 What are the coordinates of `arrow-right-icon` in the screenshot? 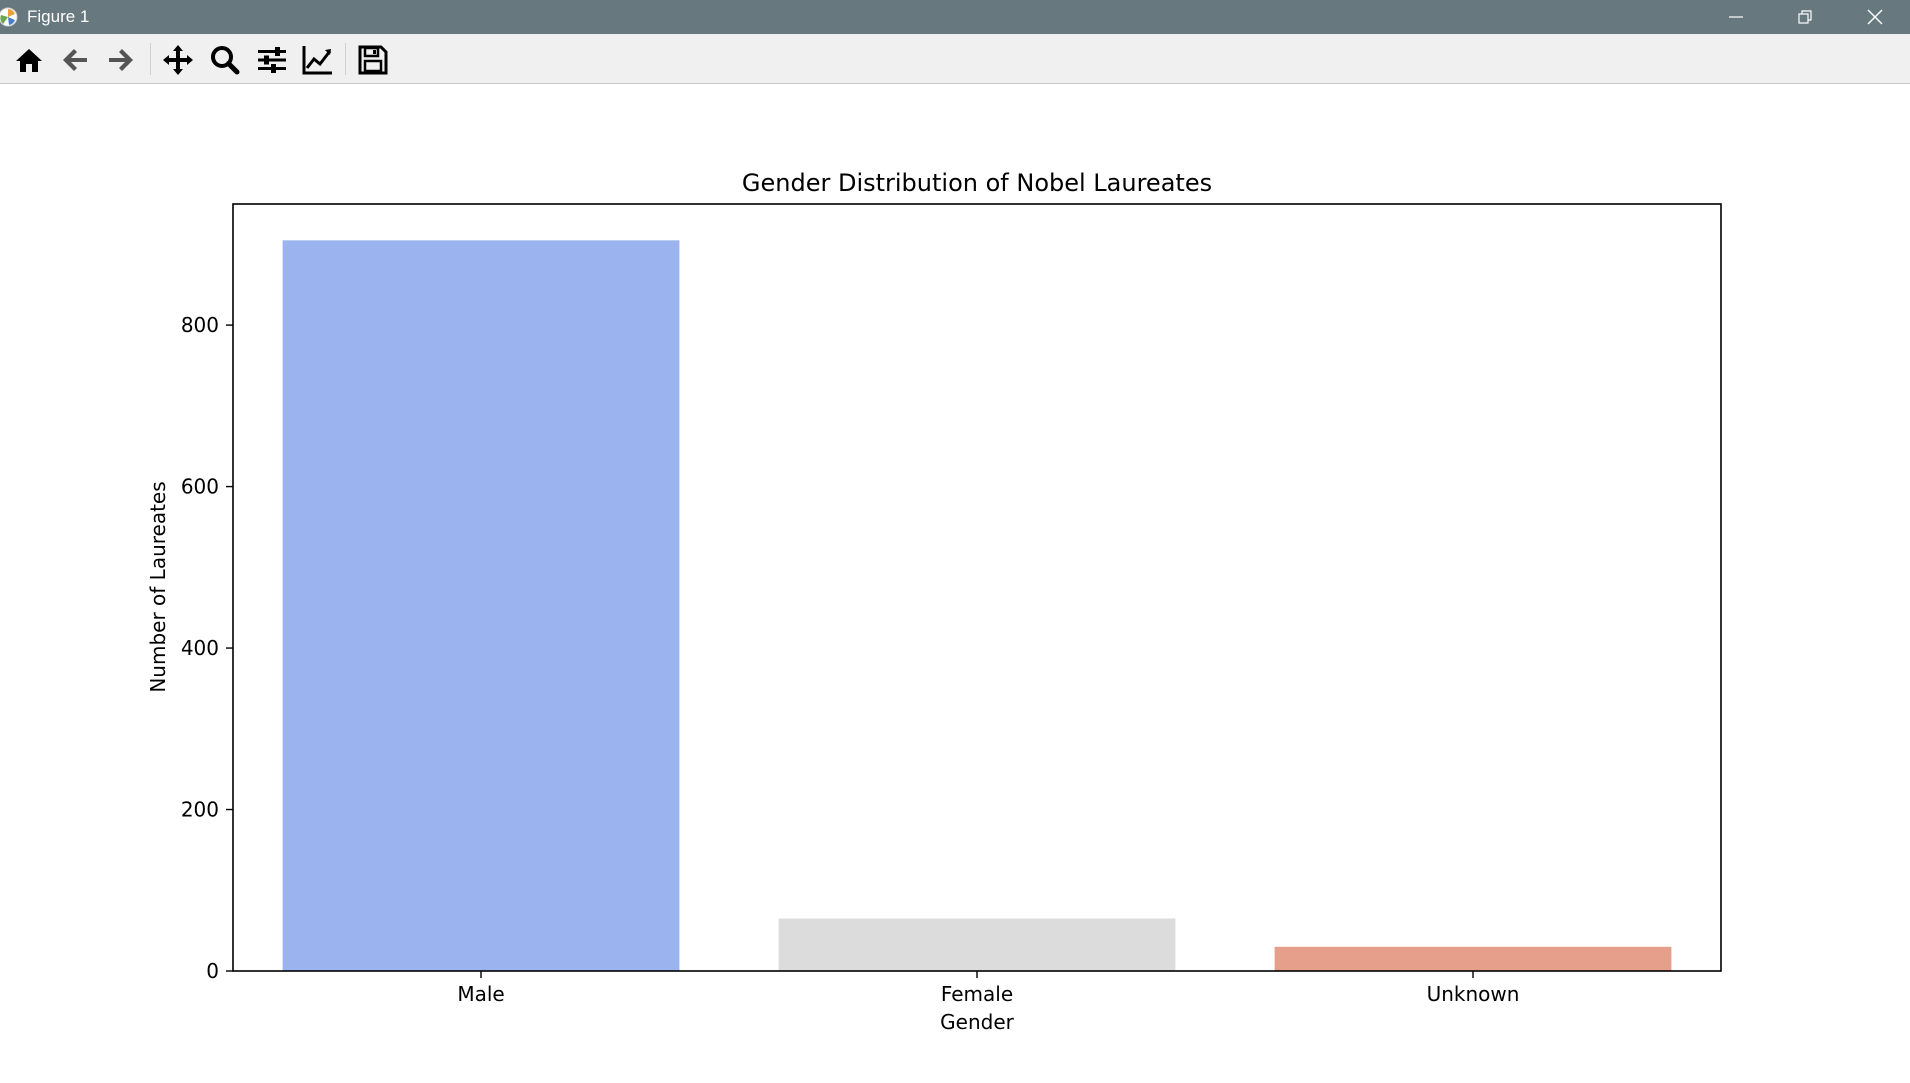 It's located at (121, 60).